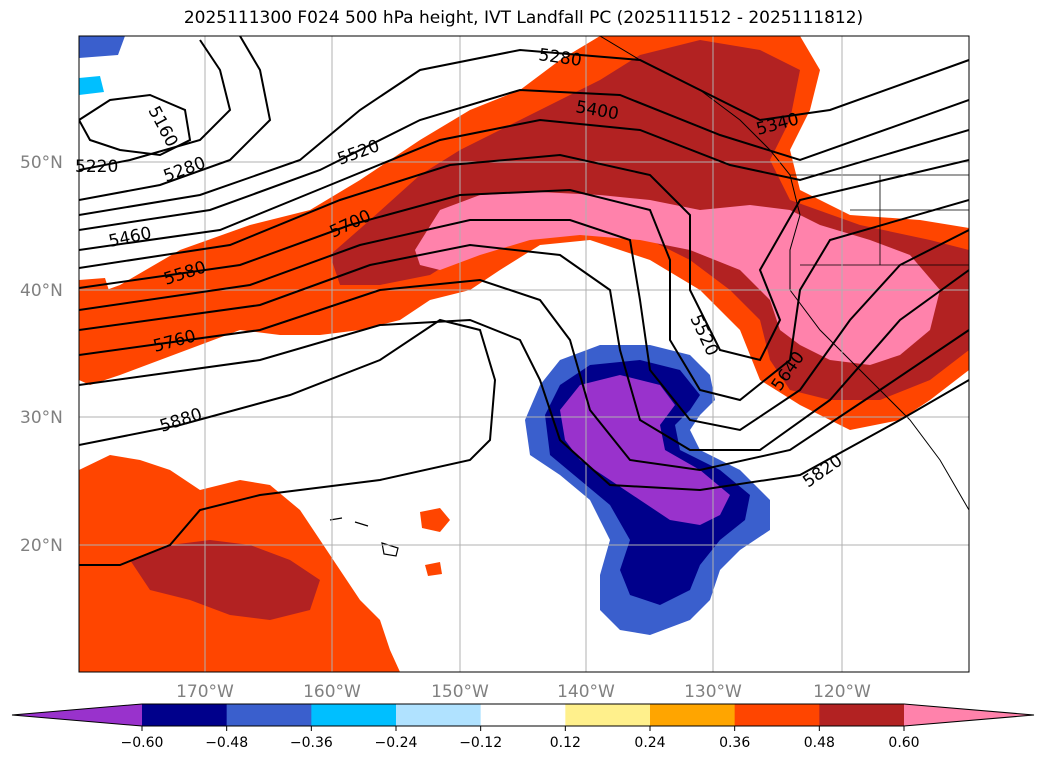  I want to click on colorbar-tick-label: 0.36, so click(734, 743).